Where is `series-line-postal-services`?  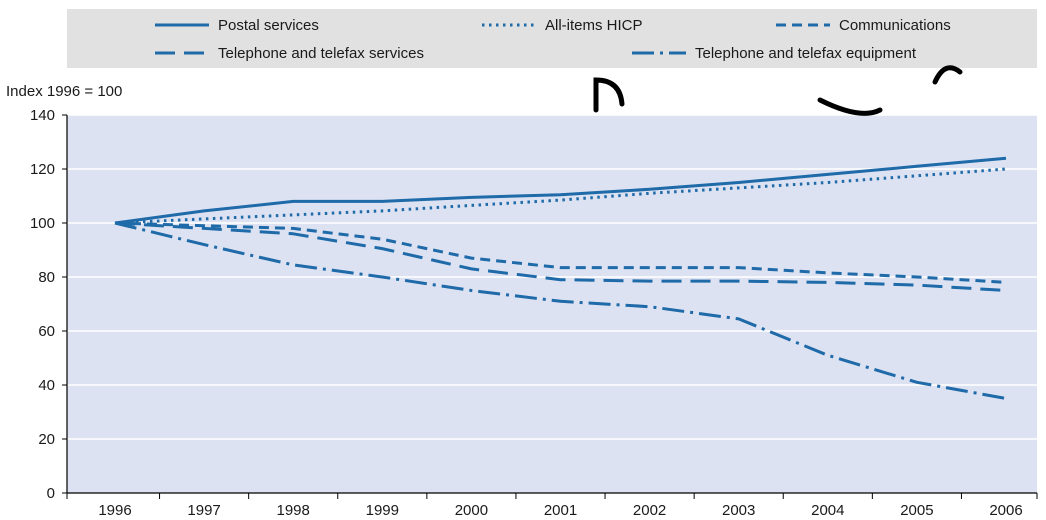
series-line-postal-services is located at coordinates (560, 190).